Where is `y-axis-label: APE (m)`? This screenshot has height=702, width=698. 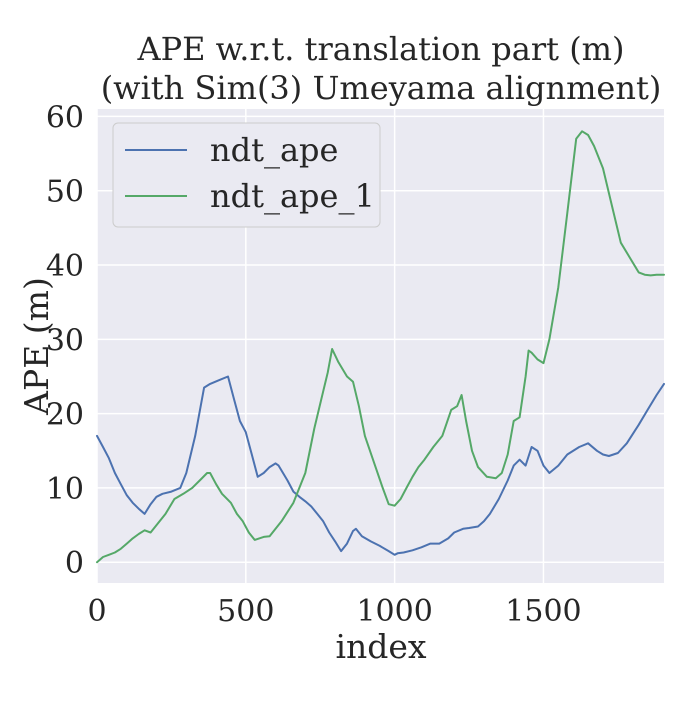 y-axis-label: APE (m) is located at coordinates (36, 346).